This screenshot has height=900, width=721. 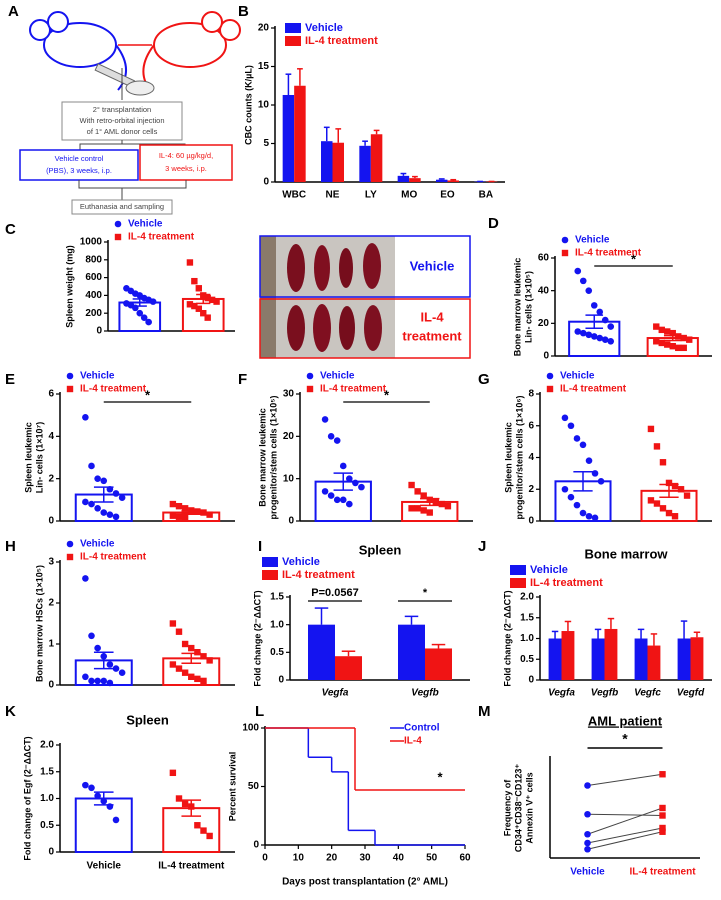 I want to click on y-tick-label: 3, so click(x=51, y=562).